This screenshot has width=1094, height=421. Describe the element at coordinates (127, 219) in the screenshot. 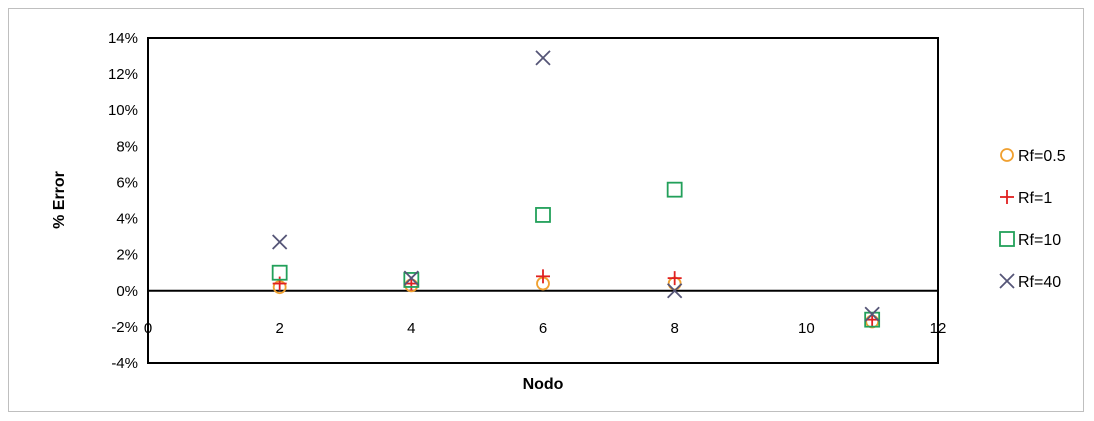

I see `y-tick-label: 4%` at that location.